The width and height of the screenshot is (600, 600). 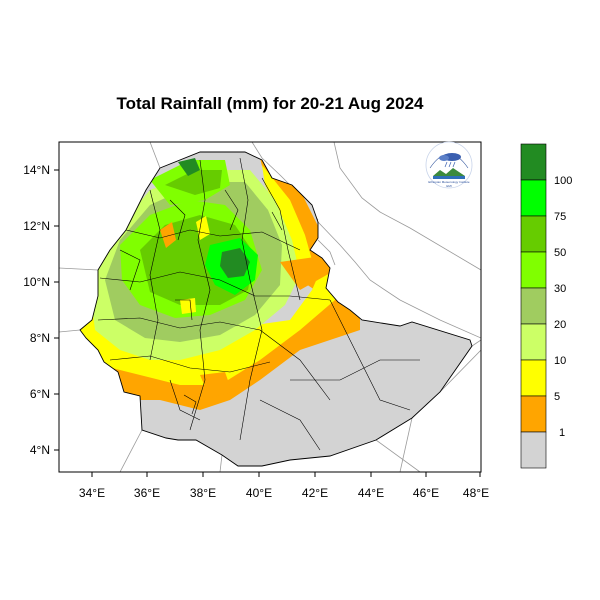 I want to click on x-axis-labels: 34°E 36°E 38°E 40°E 42°E 44°E 46°E 48°E, so click(x=284, y=493).